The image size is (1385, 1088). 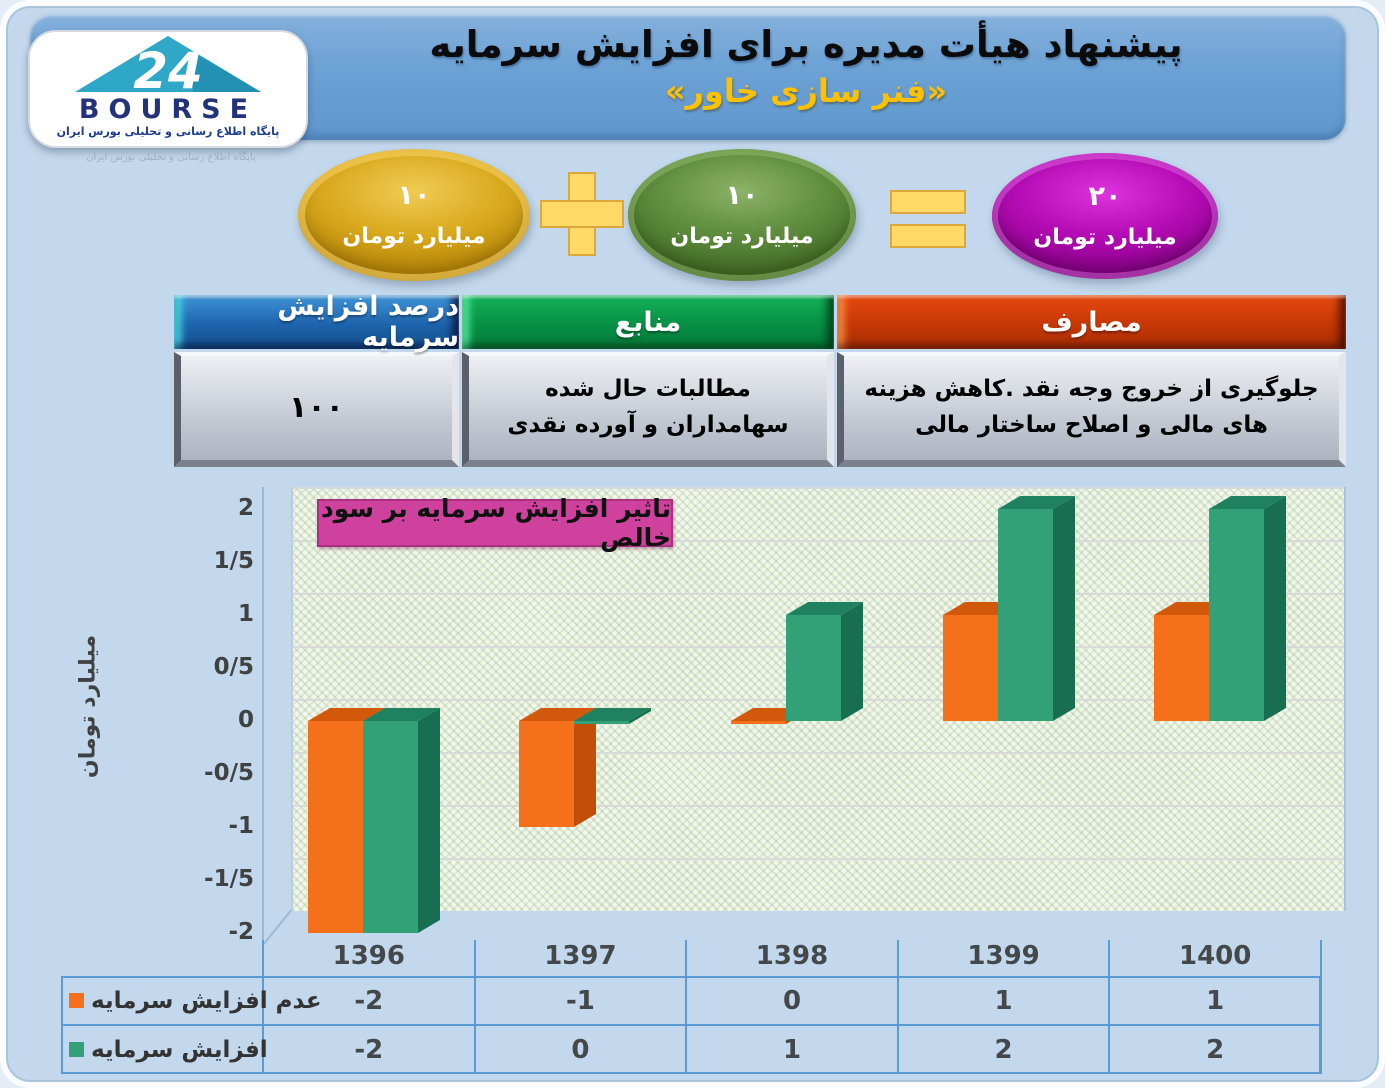 I want to click on chart-title: تاثیر افزایش سرمایه بر سود خالص, so click(x=495, y=523).